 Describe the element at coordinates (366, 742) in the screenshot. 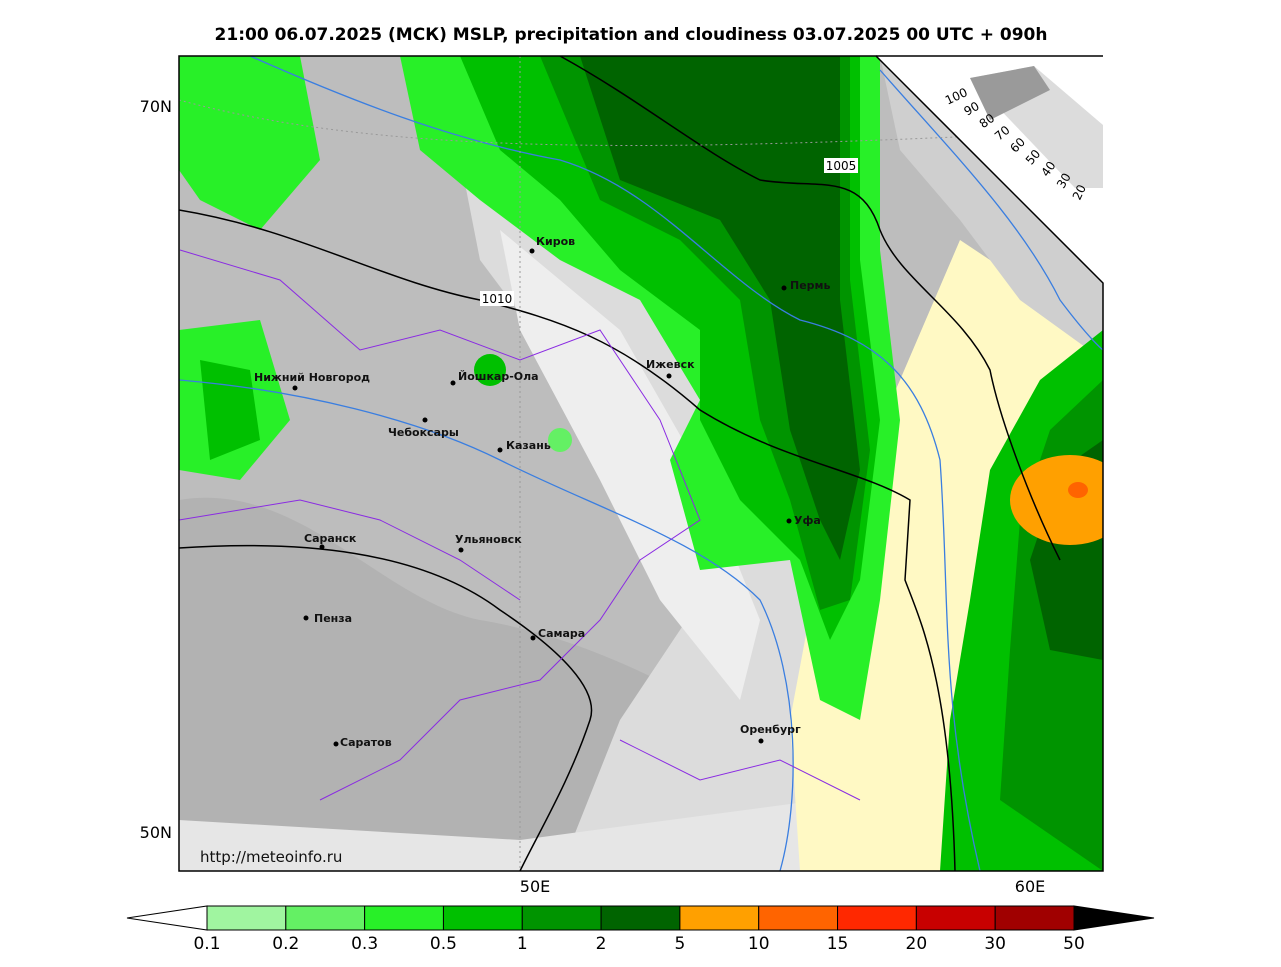

I see `city-label: Саратов` at that location.